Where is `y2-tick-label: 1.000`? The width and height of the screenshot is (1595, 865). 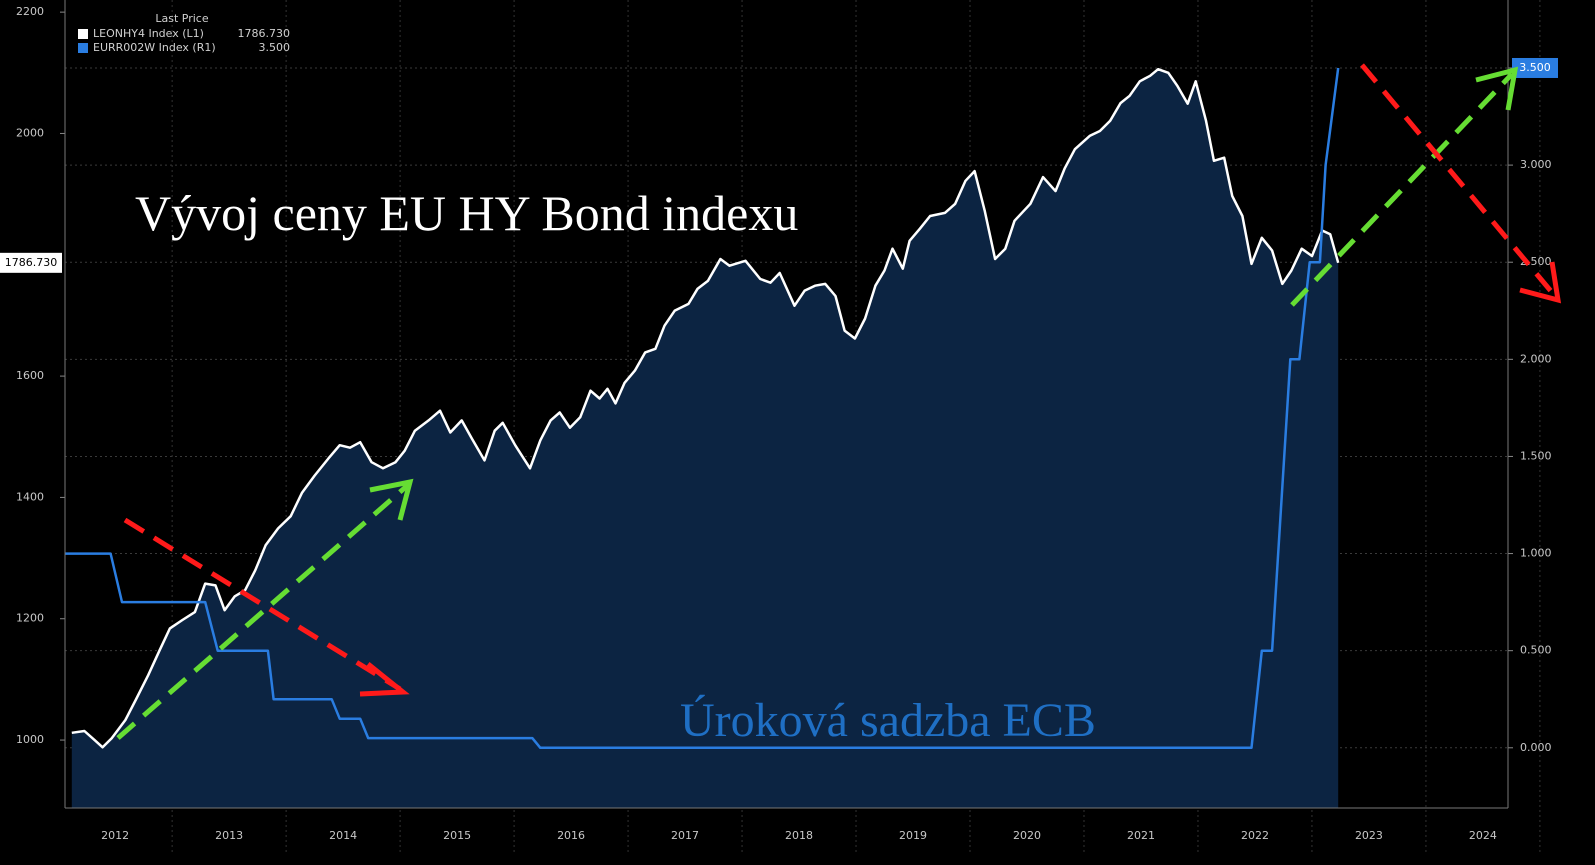 y2-tick-label: 1.000 is located at coordinates (1536, 553).